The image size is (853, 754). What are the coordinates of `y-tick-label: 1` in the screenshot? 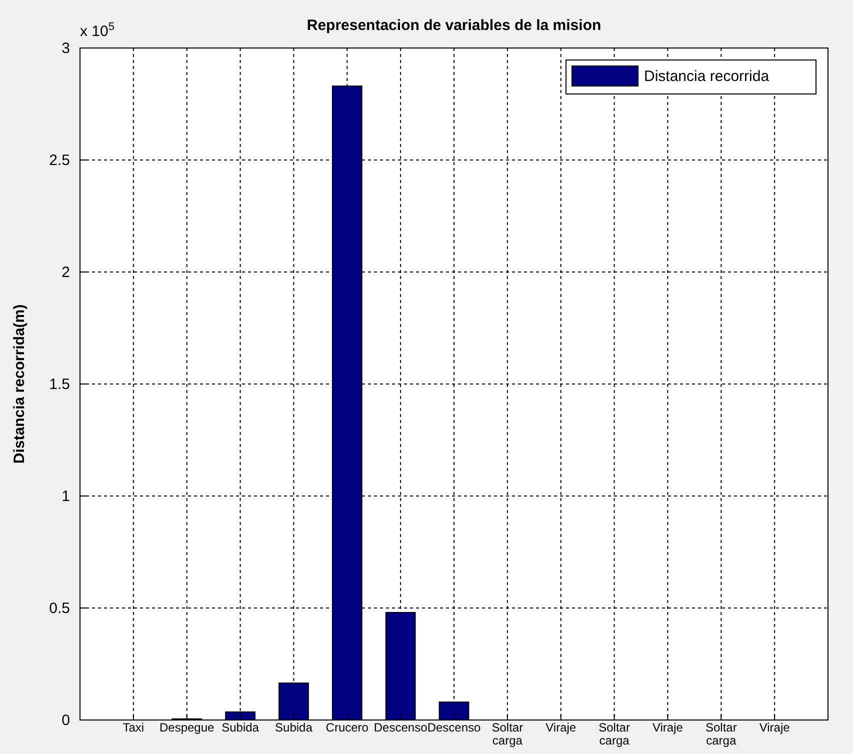 It's located at (66, 496).